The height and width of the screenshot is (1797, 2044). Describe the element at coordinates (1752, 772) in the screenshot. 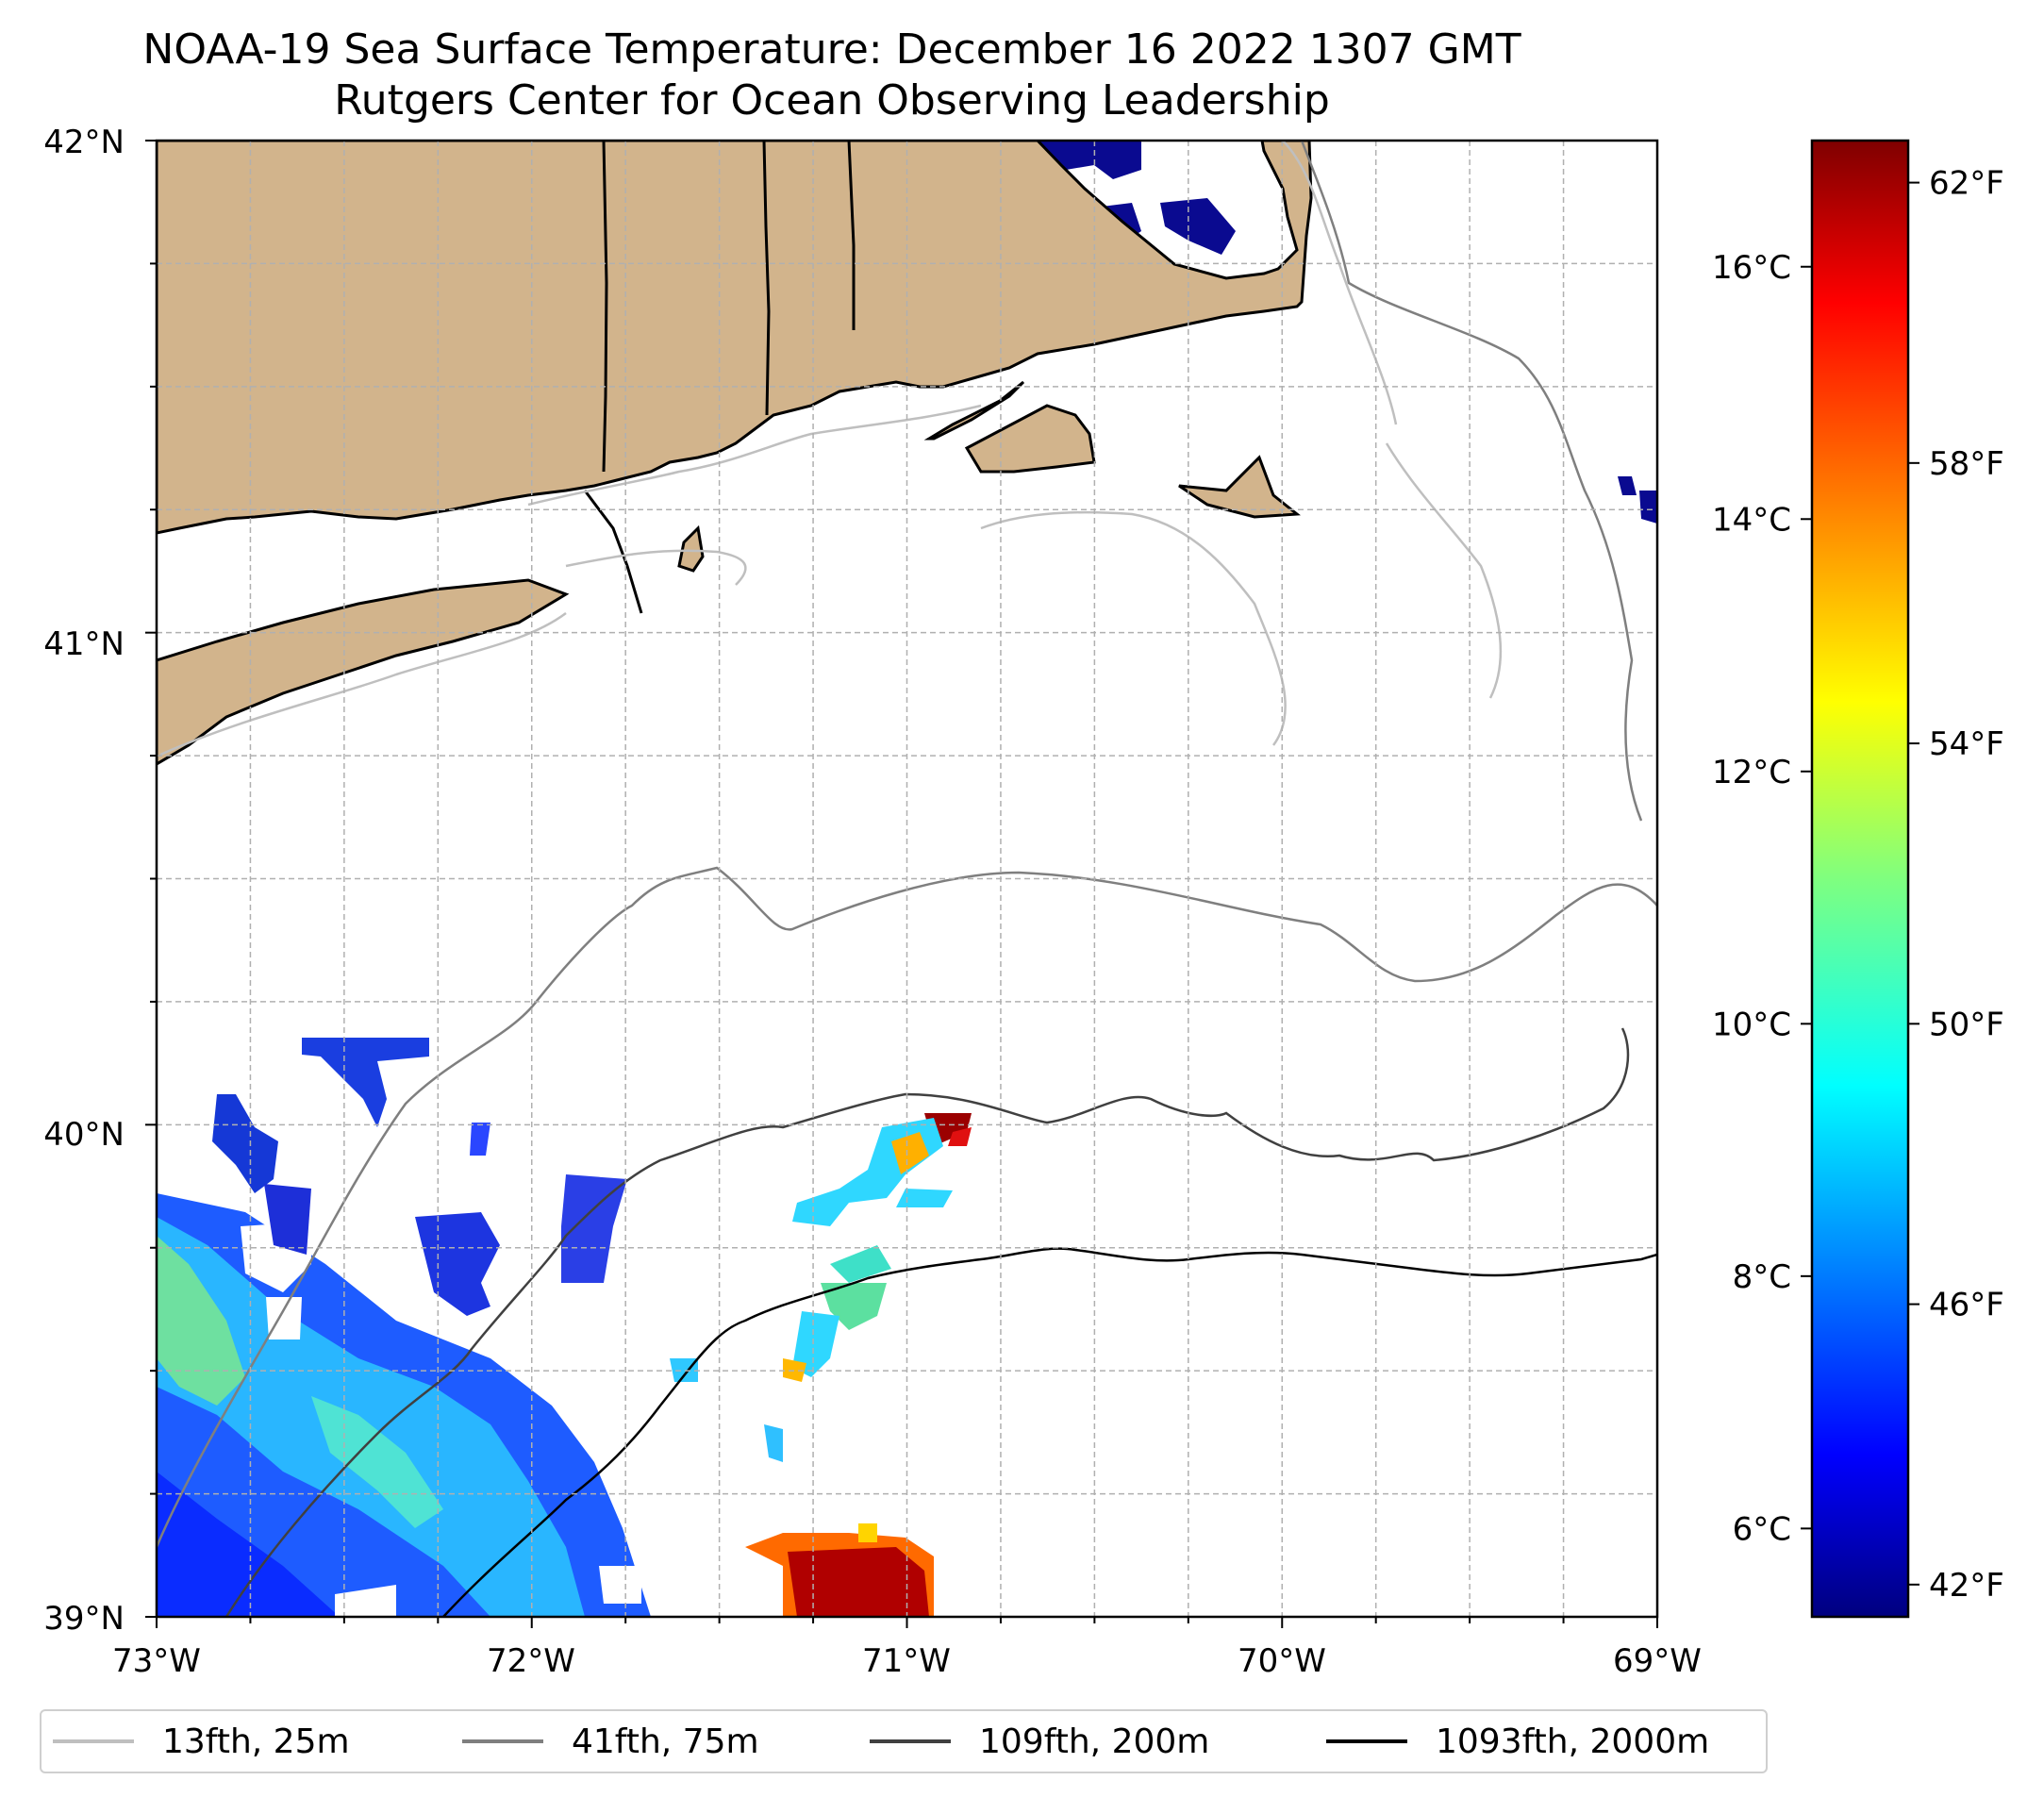

I see `colorbar-celsius-label: 12°C` at that location.